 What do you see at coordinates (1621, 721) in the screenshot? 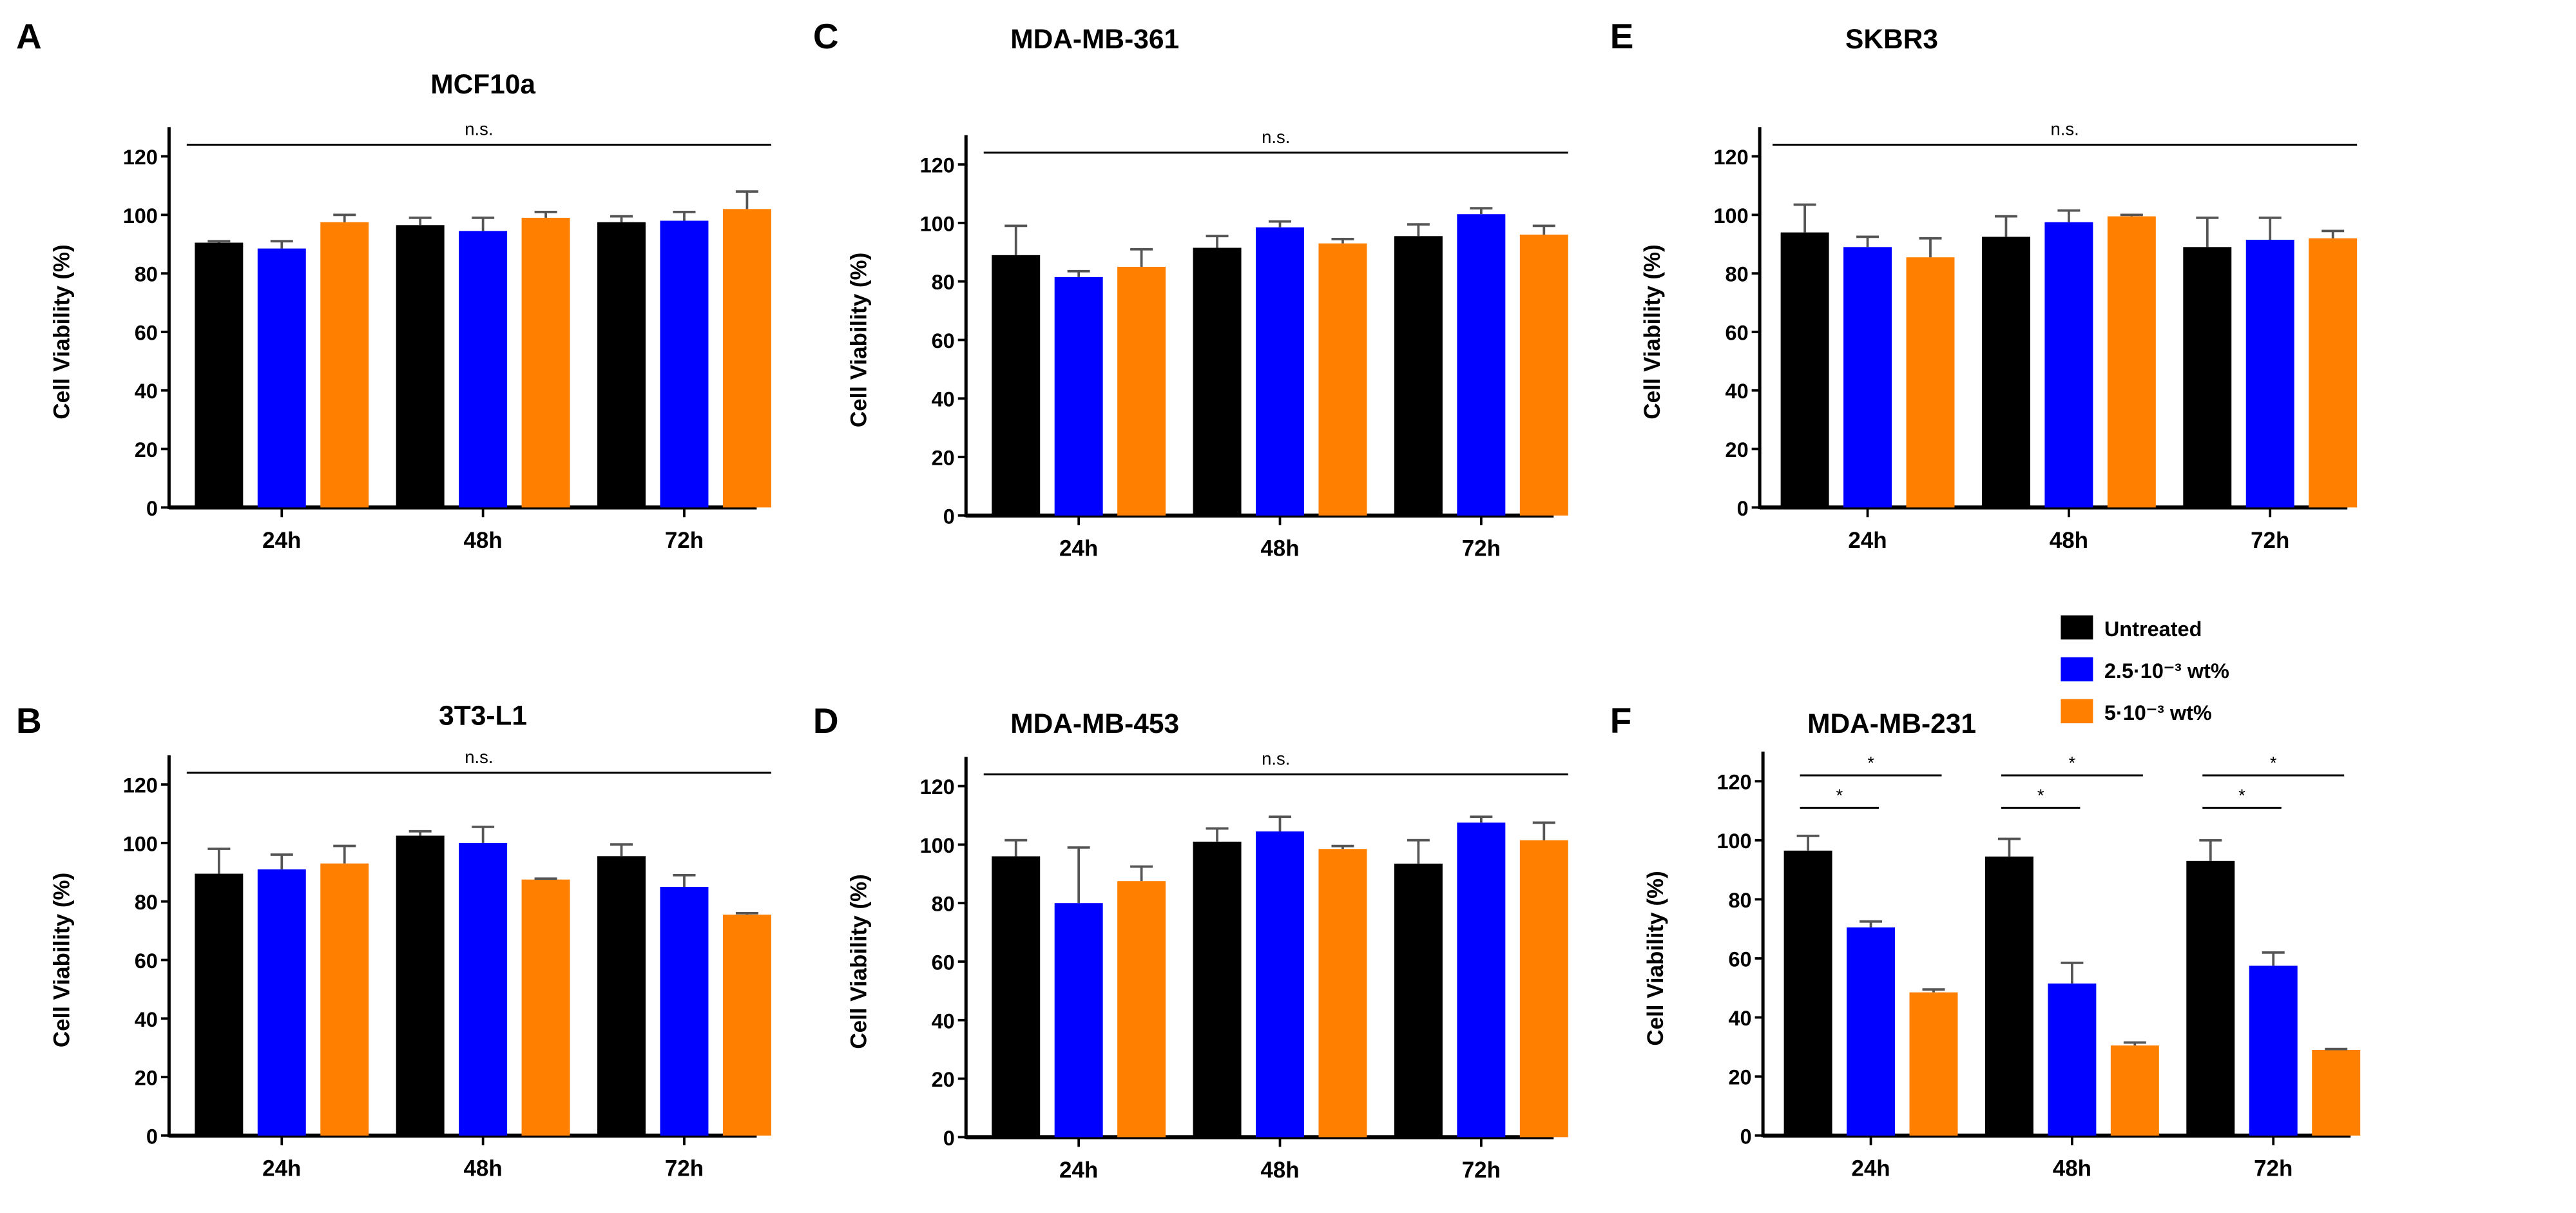
I see `panel-letter: F` at bounding box center [1621, 721].